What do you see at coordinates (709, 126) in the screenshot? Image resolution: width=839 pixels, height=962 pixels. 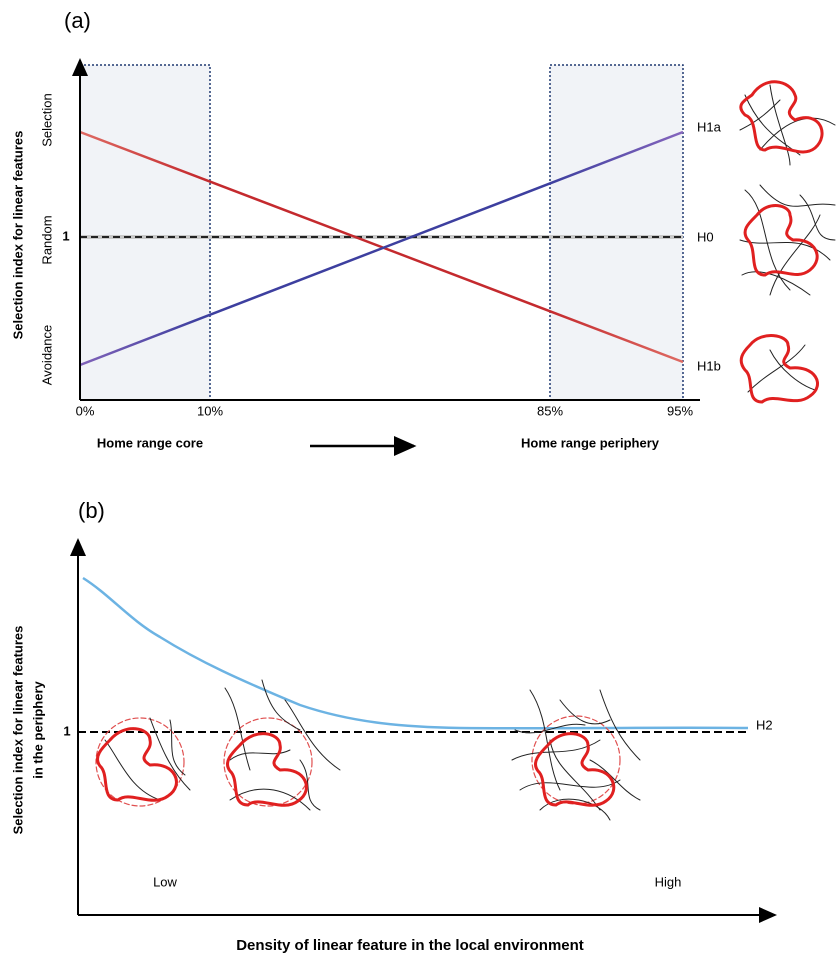 I see `hypothesis-label: H1a` at bounding box center [709, 126].